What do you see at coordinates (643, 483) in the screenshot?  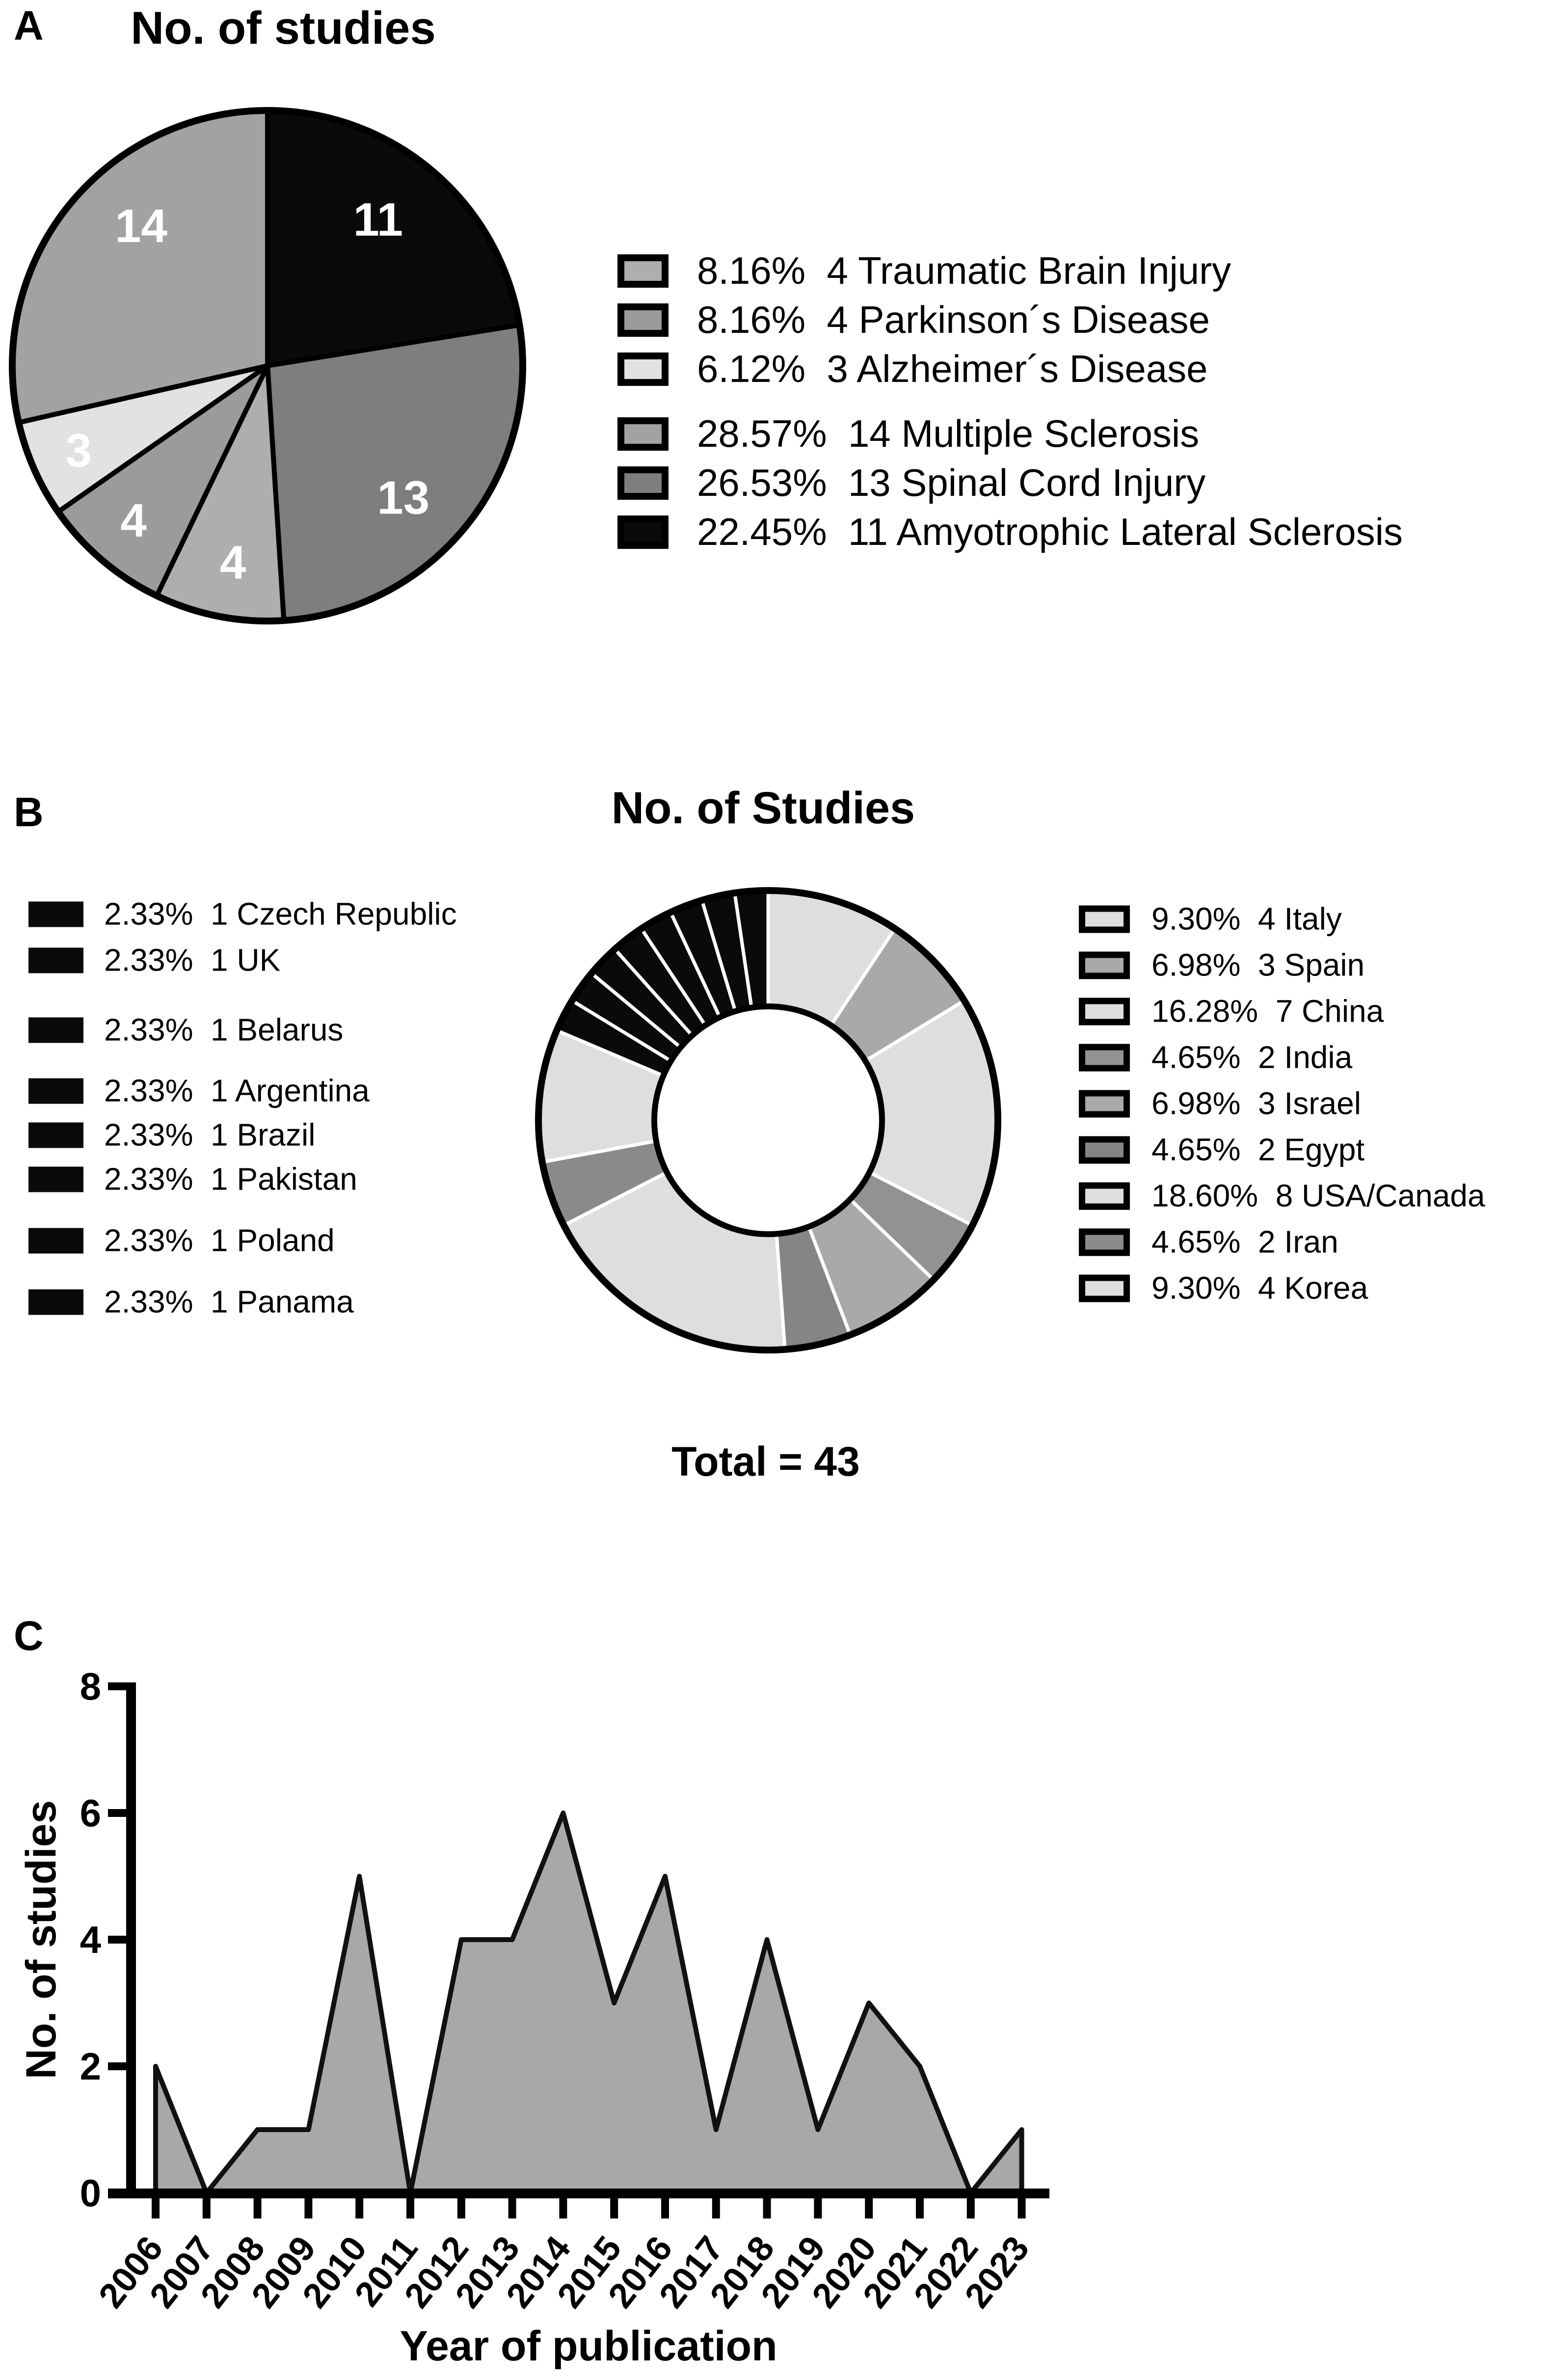 I see `legend-swatch-spinal-cord-injury` at bounding box center [643, 483].